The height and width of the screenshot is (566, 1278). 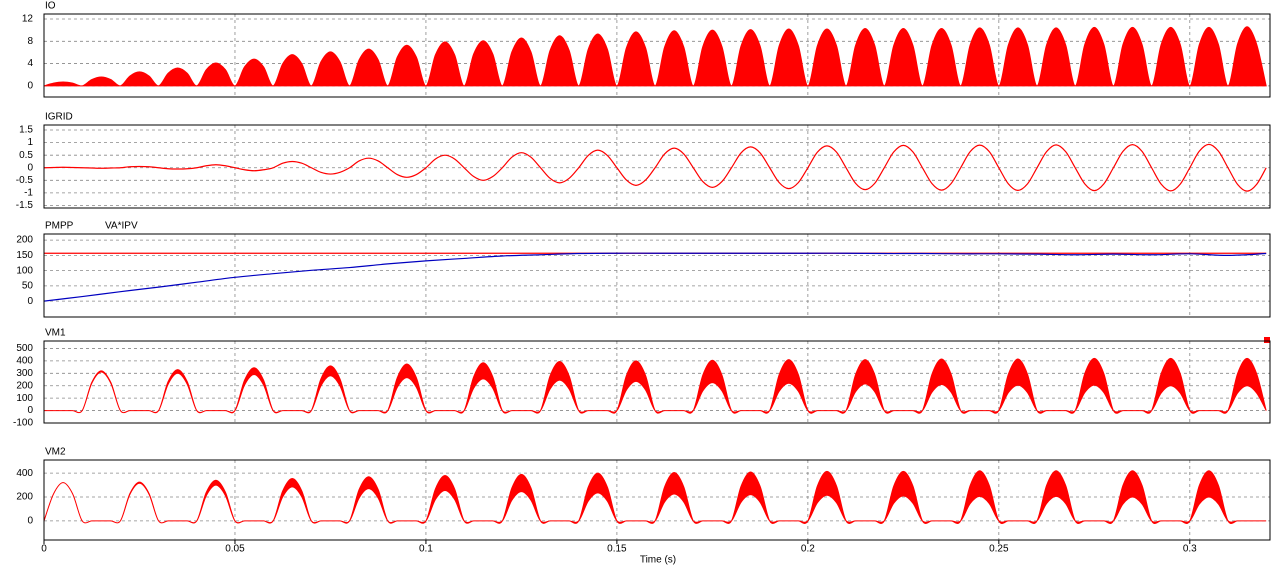 I want to click on x-tick-label: 0.1, so click(x=426, y=549).